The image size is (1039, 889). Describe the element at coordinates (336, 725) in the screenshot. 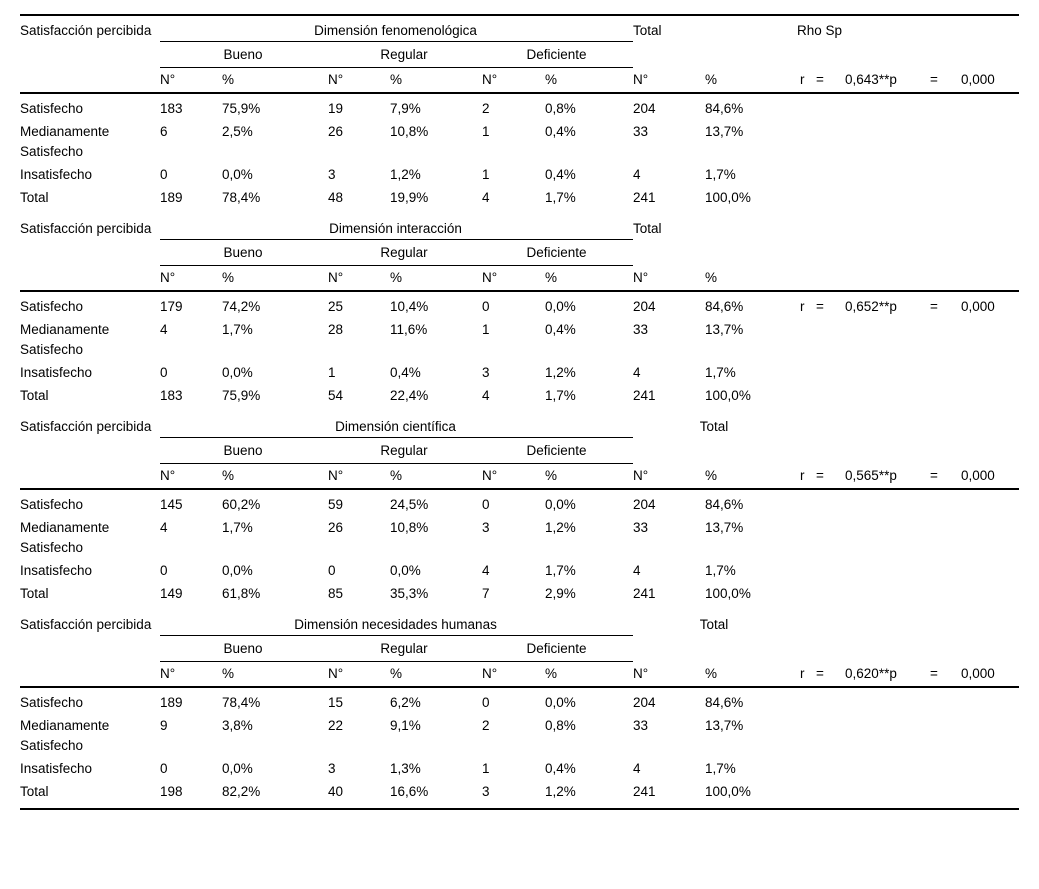

I see `cell-value: 22` at that location.